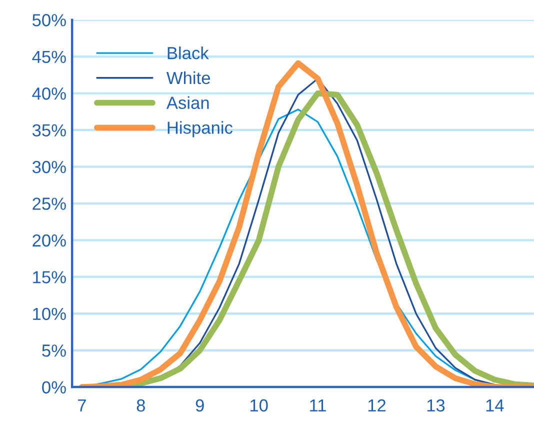 This screenshot has width=534, height=423. Describe the element at coordinates (436, 405) in the screenshot. I see `x-tick-label: 13` at that location.